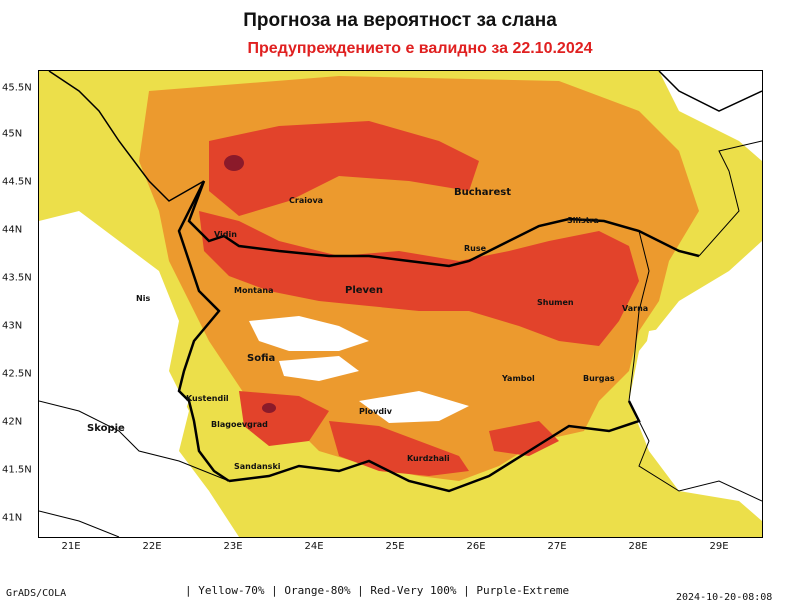 The width and height of the screenshot is (800, 611). What do you see at coordinates (400, 20) in the screenshot?
I see `map-title: Прогноза на вероятност за слана` at bounding box center [400, 20].